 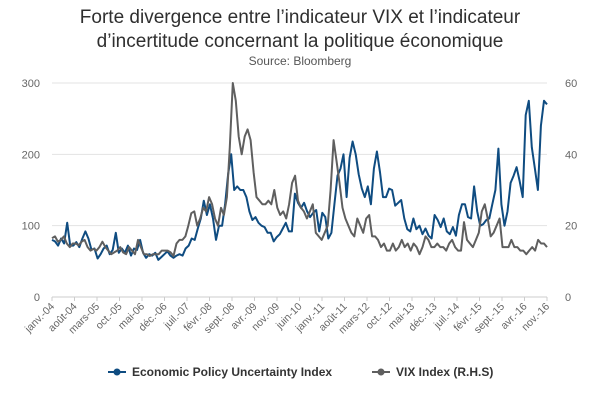 I want to click on legend-label: Economic Policy Uncertainty Index, so click(x=232, y=372).